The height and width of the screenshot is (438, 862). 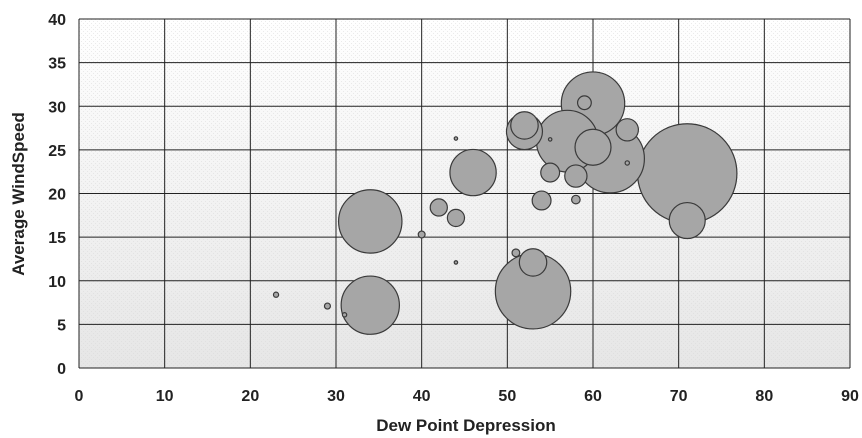 I want to click on y-axis-title: Average WindSpeed, so click(x=18, y=194).